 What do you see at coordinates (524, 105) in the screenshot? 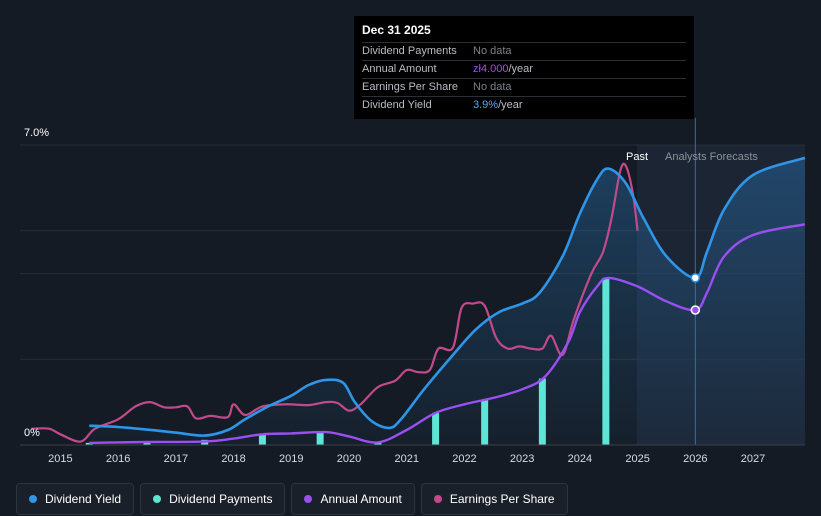
I see `tooltip-row-dividend-yield: Dividend Yield 3.9% /year` at bounding box center [524, 105].